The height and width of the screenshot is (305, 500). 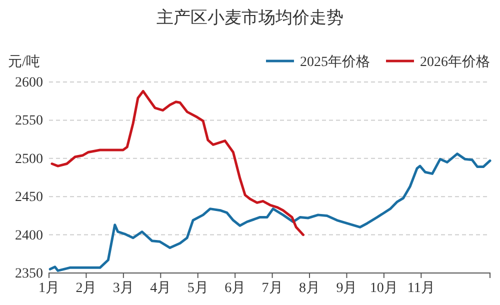 I want to click on y-tick-label: 2550, so click(x=29, y=121).